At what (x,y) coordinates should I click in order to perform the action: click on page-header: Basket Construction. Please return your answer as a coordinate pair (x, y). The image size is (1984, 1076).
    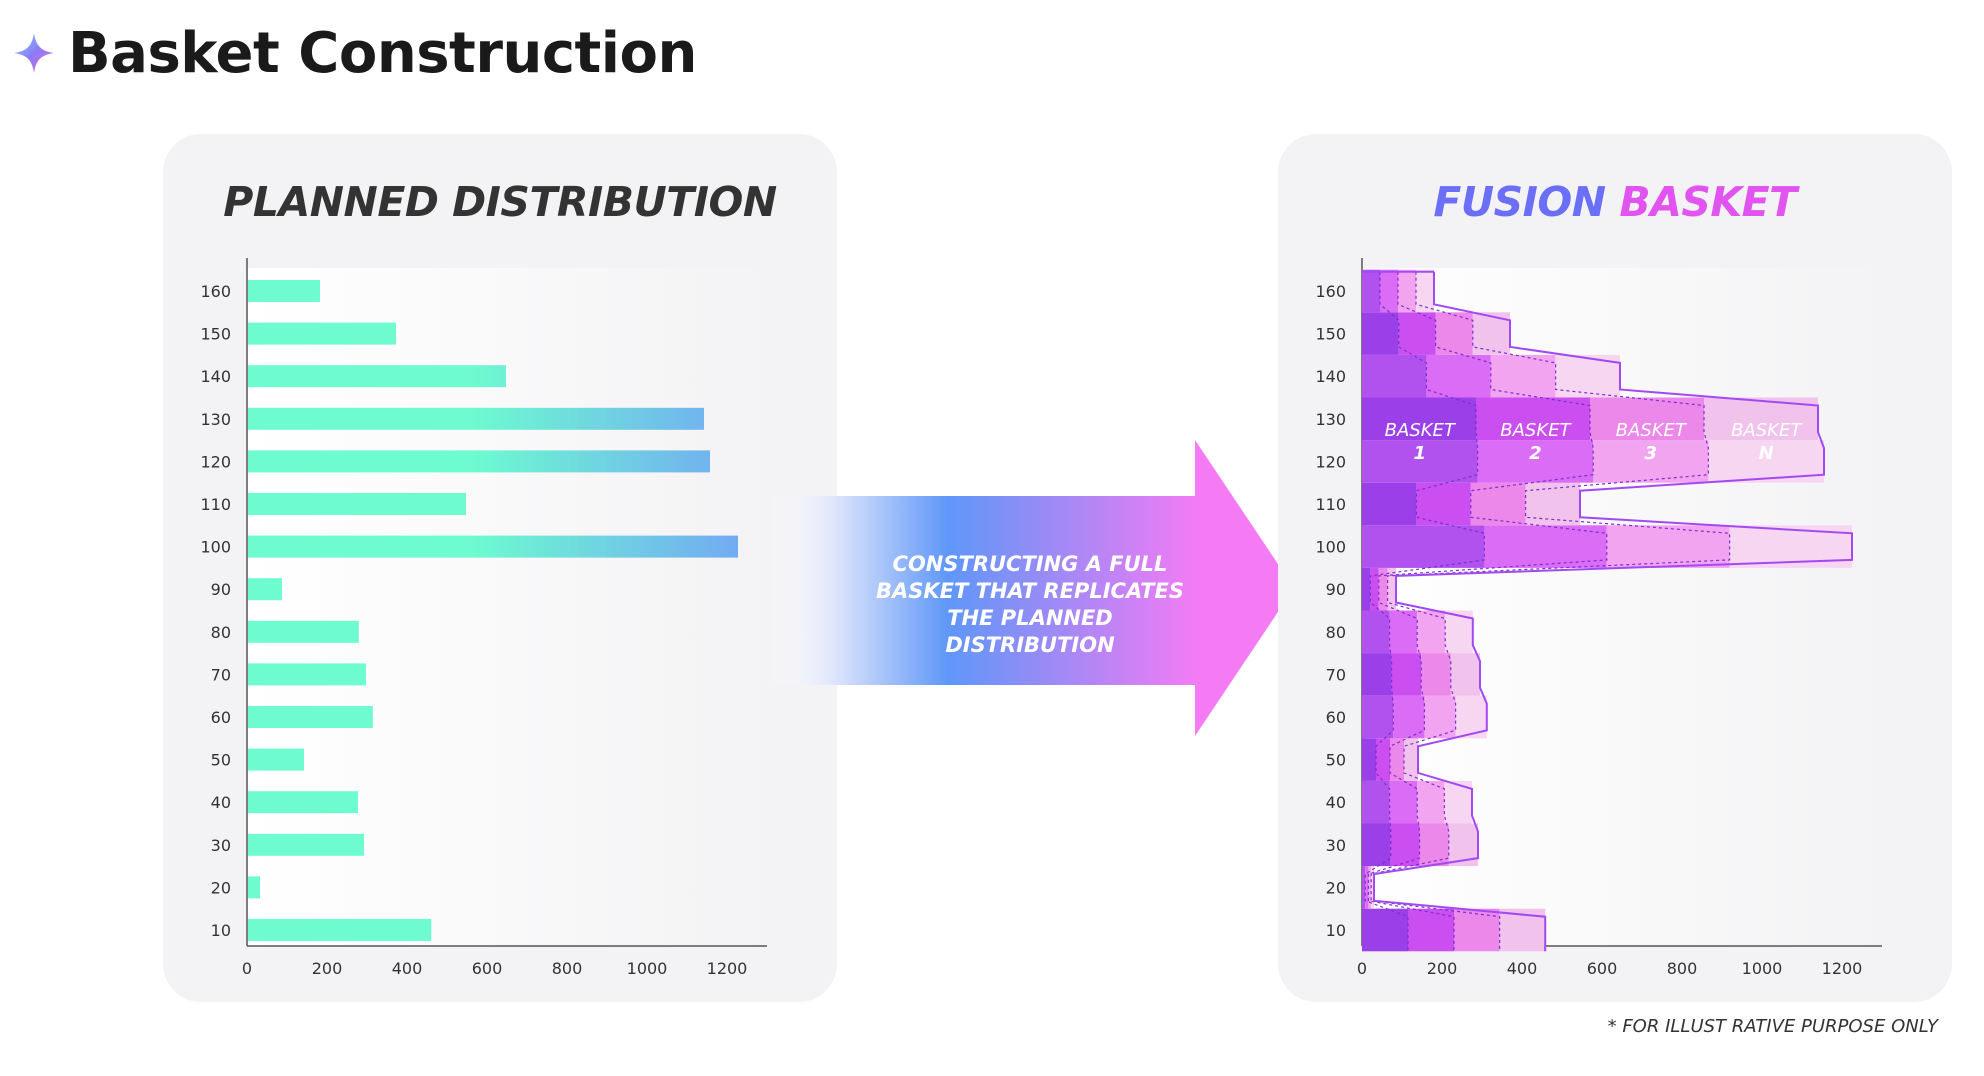
    Looking at the image, I should click on (354, 53).